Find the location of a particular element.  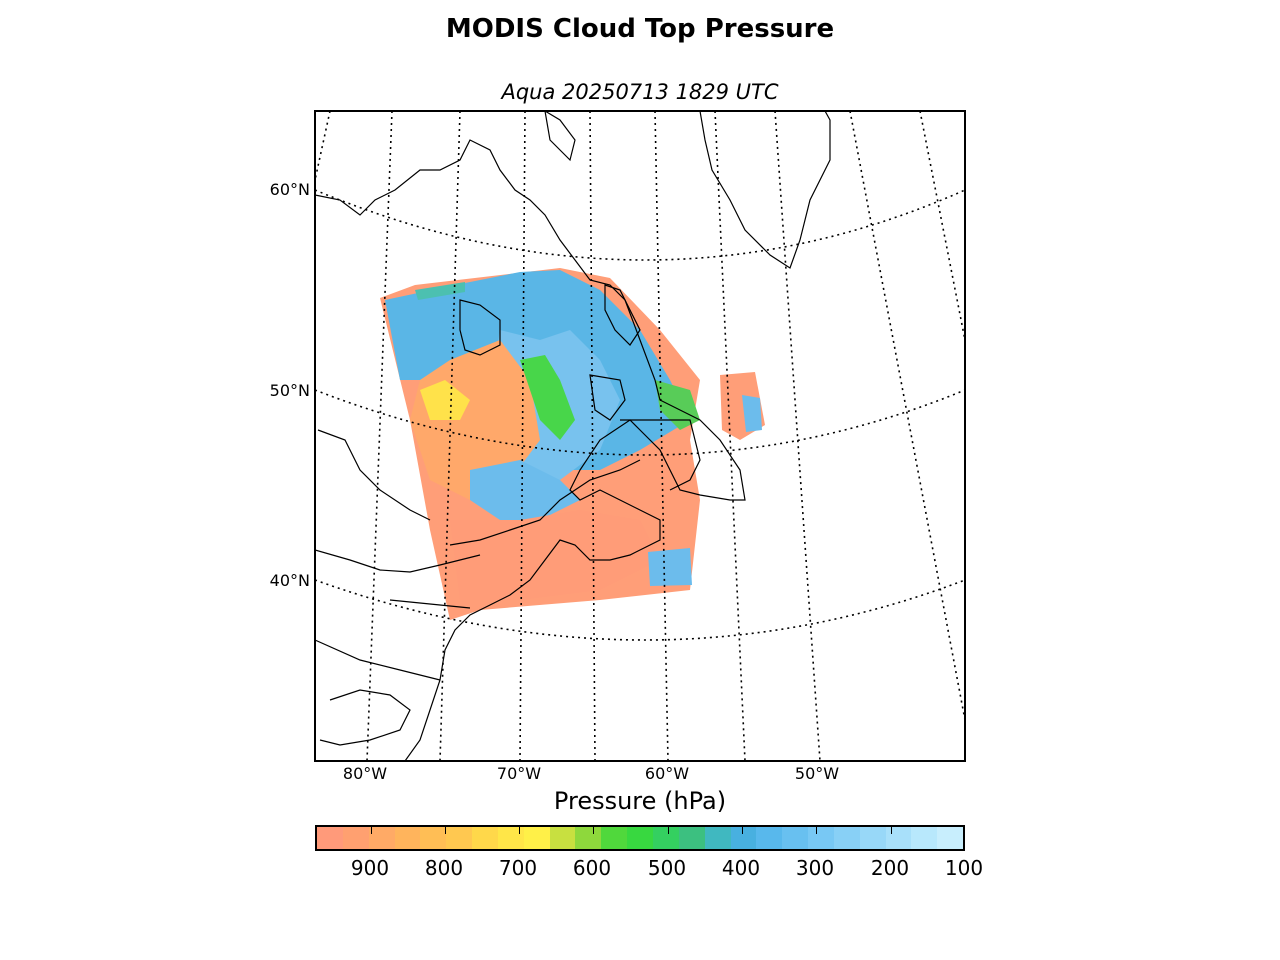

colorbar-tick-600: 600 is located at coordinates (592, 868).